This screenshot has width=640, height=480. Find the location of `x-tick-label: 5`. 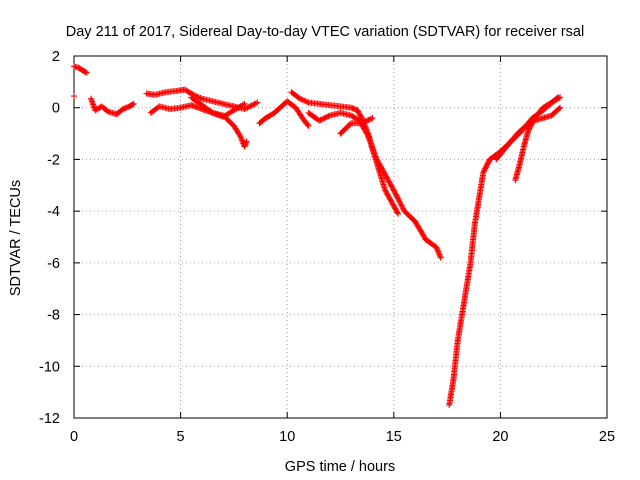

x-tick-label: 5 is located at coordinates (181, 437).